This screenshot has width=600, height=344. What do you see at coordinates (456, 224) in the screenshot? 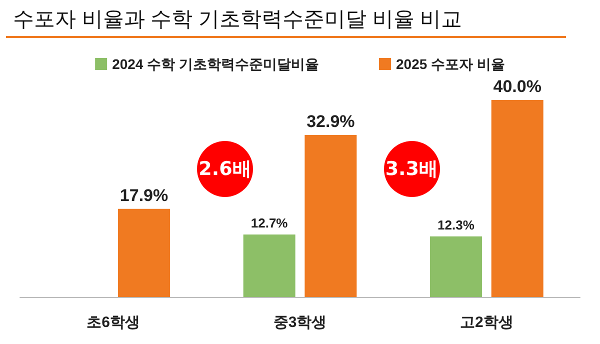
I see `data-label: 12.3%` at bounding box center [456, 224].